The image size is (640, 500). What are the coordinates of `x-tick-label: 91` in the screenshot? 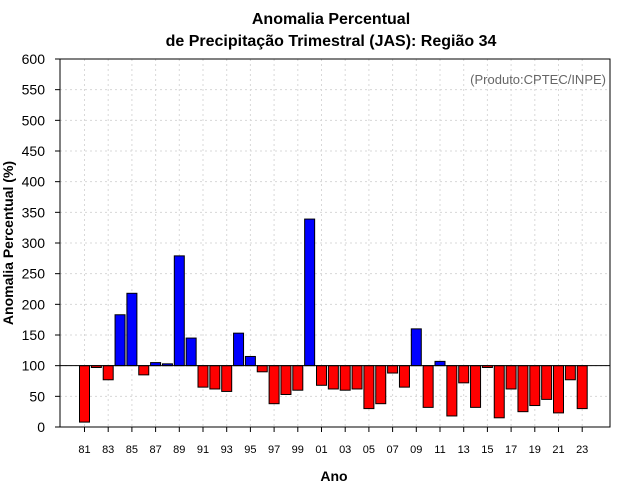 It's located at (203, 450).